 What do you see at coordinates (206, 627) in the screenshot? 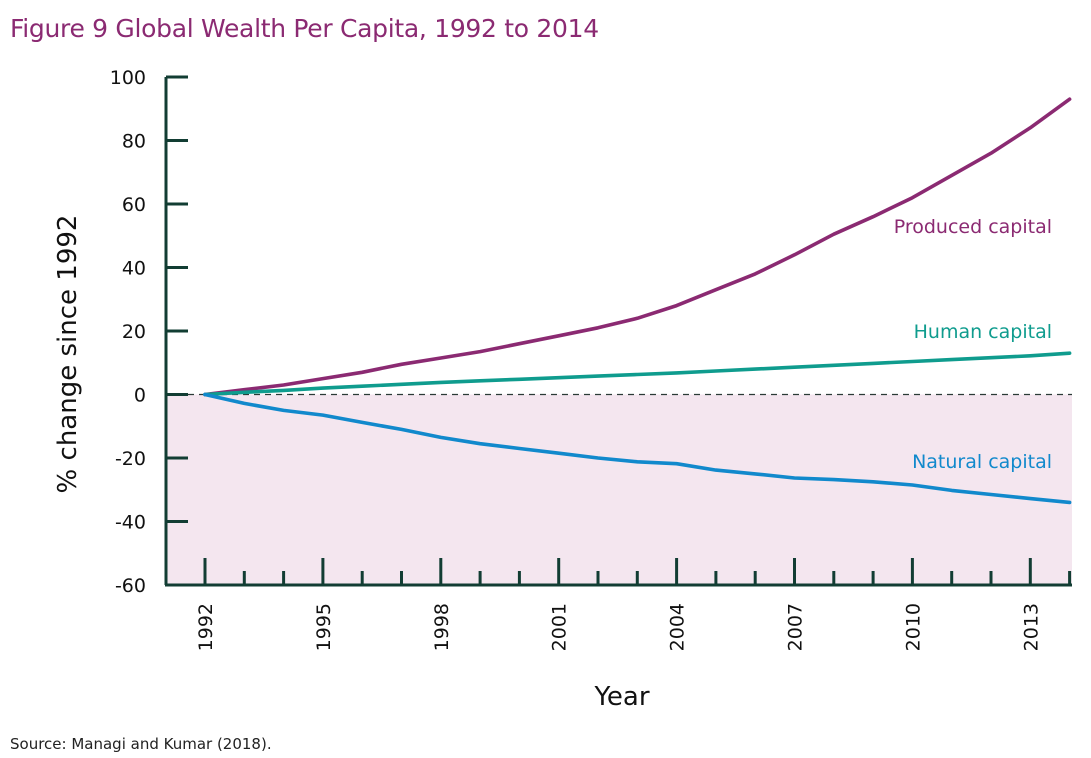
I see `x-tick-label: 1992` at bounding box center [206, 627].